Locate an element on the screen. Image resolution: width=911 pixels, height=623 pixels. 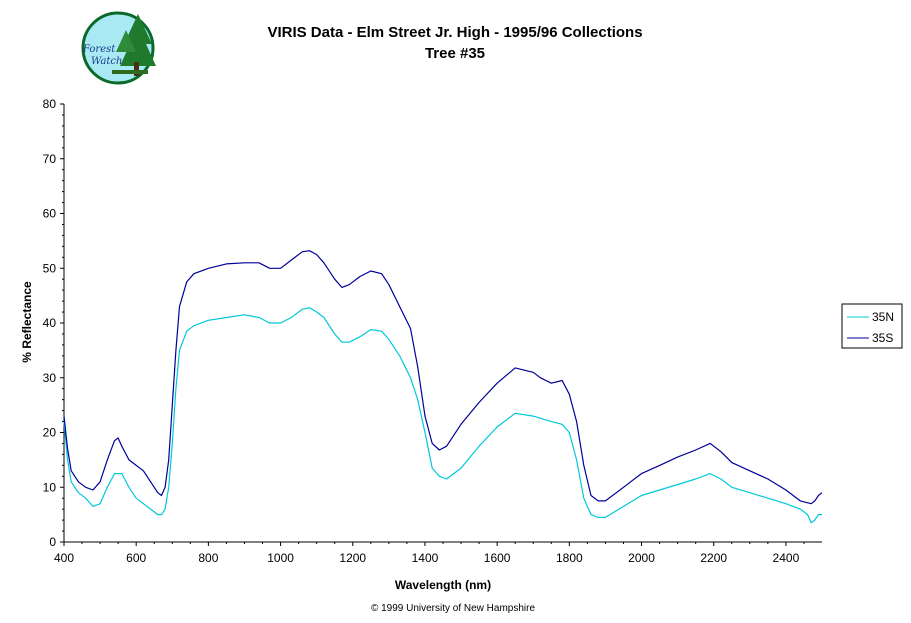
y-tick-label: 70 is located at coordinates (50, 159).